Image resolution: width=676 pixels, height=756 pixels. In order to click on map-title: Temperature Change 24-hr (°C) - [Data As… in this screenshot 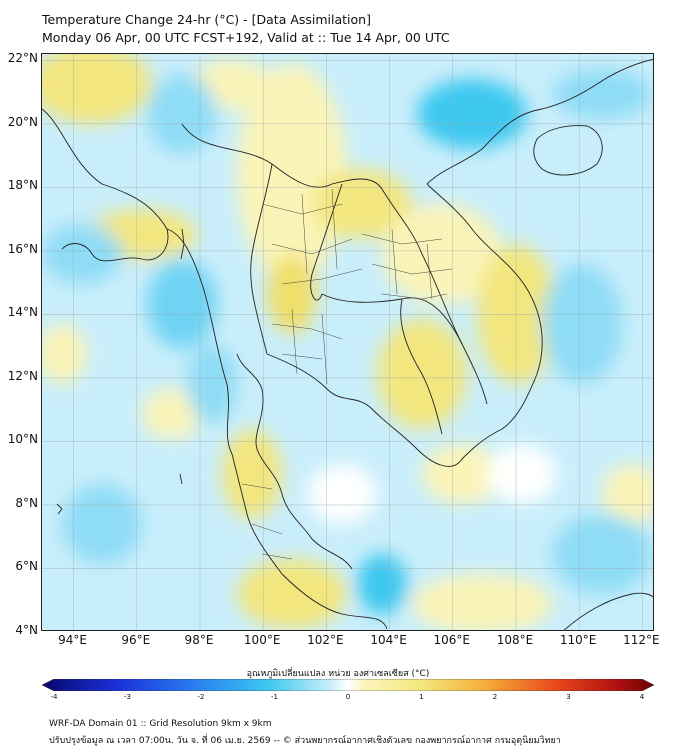, I will do `click(206, 19)`.